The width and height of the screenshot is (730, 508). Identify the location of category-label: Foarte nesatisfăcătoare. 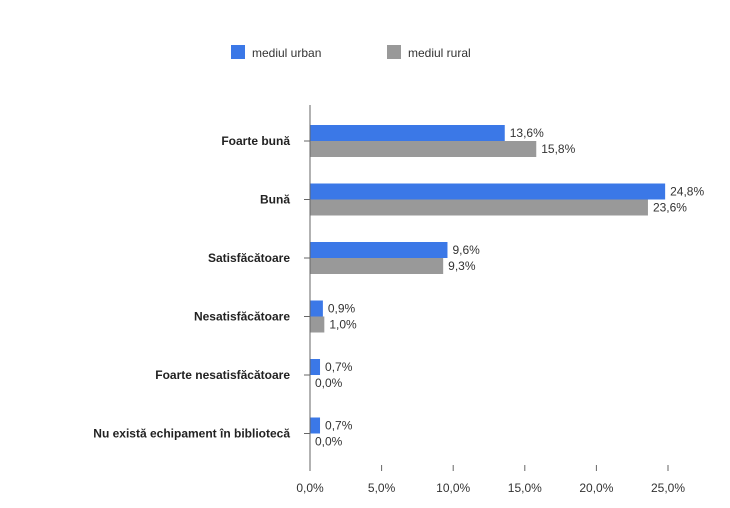
(222, 375).